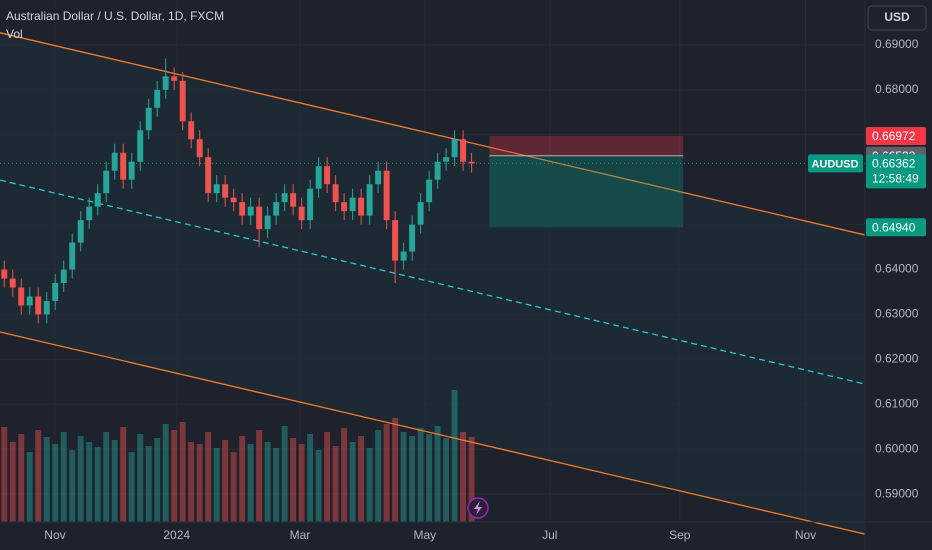  I want to click on x-tick-label: Jul, so click(549, 535).